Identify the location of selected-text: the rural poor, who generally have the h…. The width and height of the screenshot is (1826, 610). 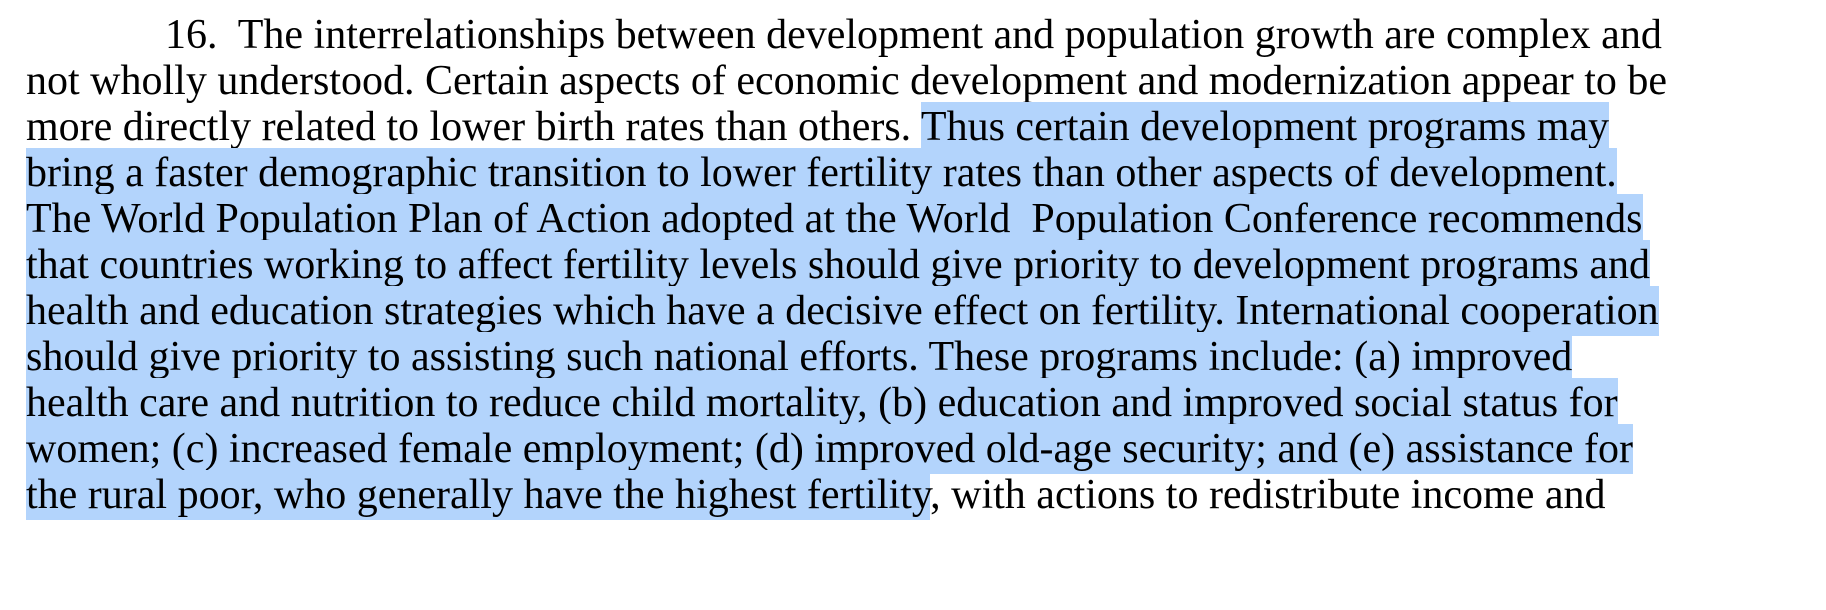
(478, 495).